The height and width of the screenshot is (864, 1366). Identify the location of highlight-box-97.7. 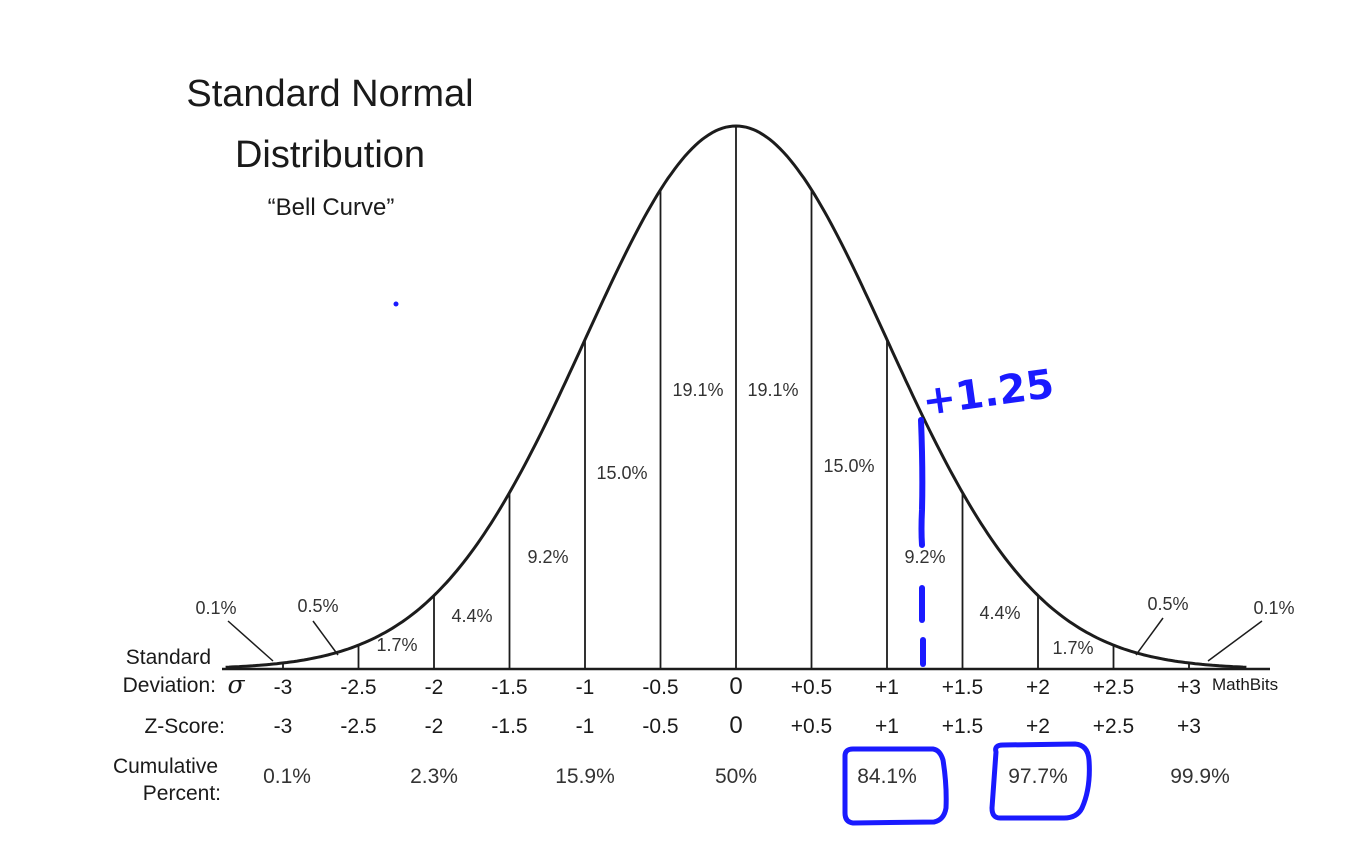
(1040, 781).